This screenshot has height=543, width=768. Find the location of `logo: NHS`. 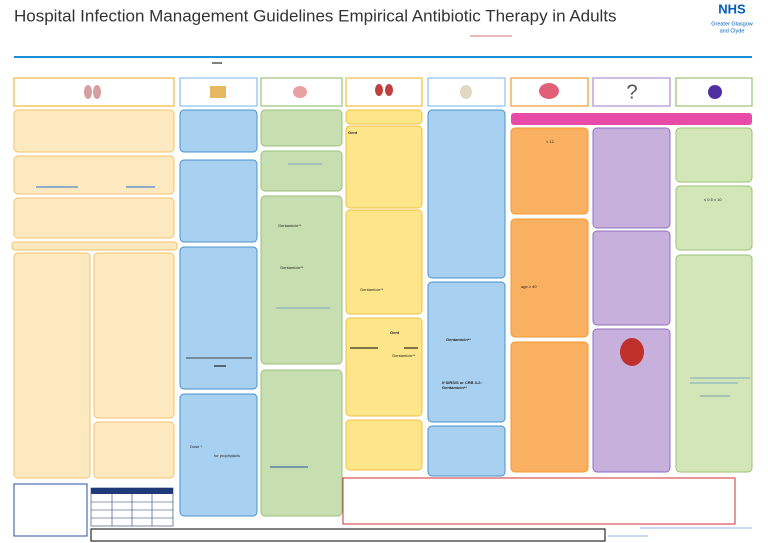

logo: NHS is located at coordinates (732, 8).